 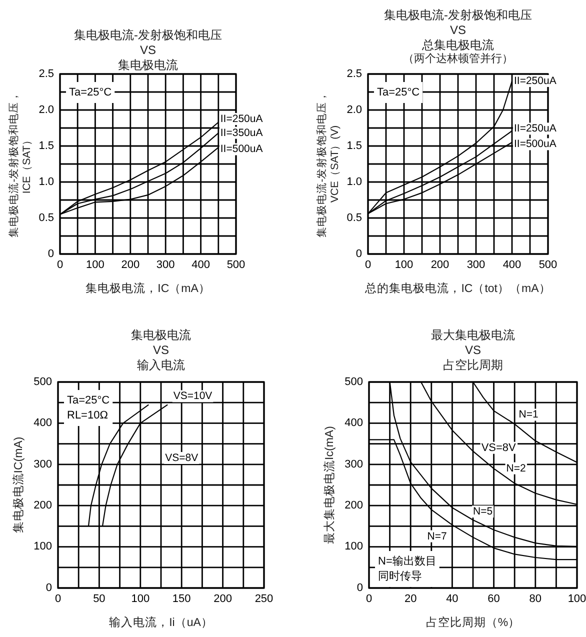 What do you see at coordinates (400, 575) in the screenshot?
I see `annotation: 同时传导` at bounding box center [400, 575].